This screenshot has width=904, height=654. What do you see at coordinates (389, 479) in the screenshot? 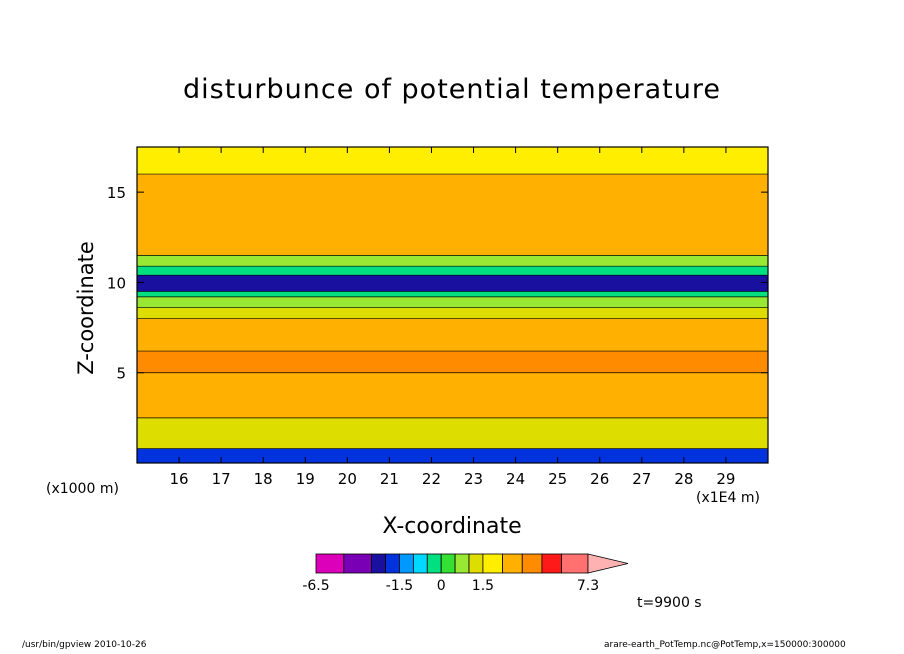
I see `x-tick-label: 21` at bounding box center [389, 479].